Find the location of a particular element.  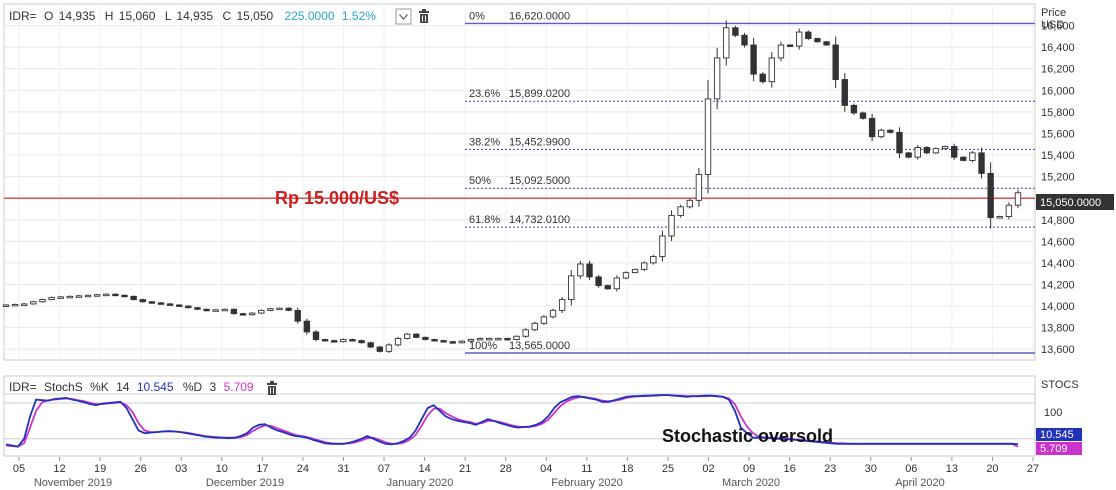

price-tick-label: 14,200 is located at coordinates (1058, 285).